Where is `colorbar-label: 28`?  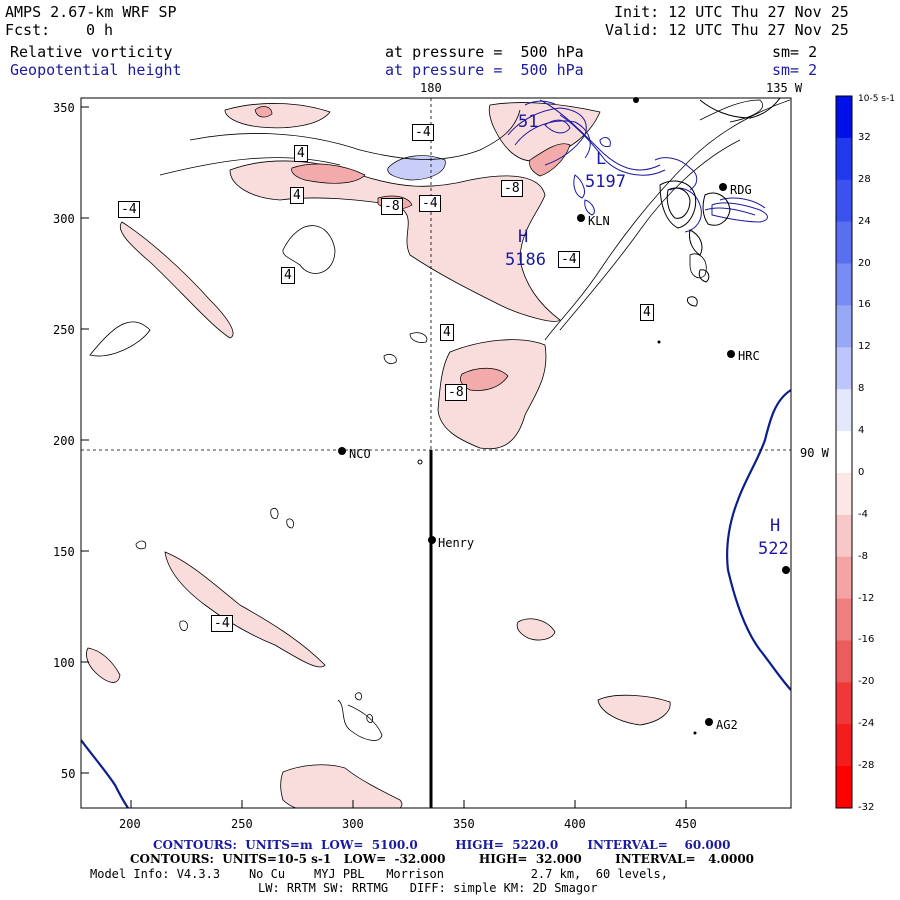 colorbar-label: 28 is located at coordinates (864, 179).